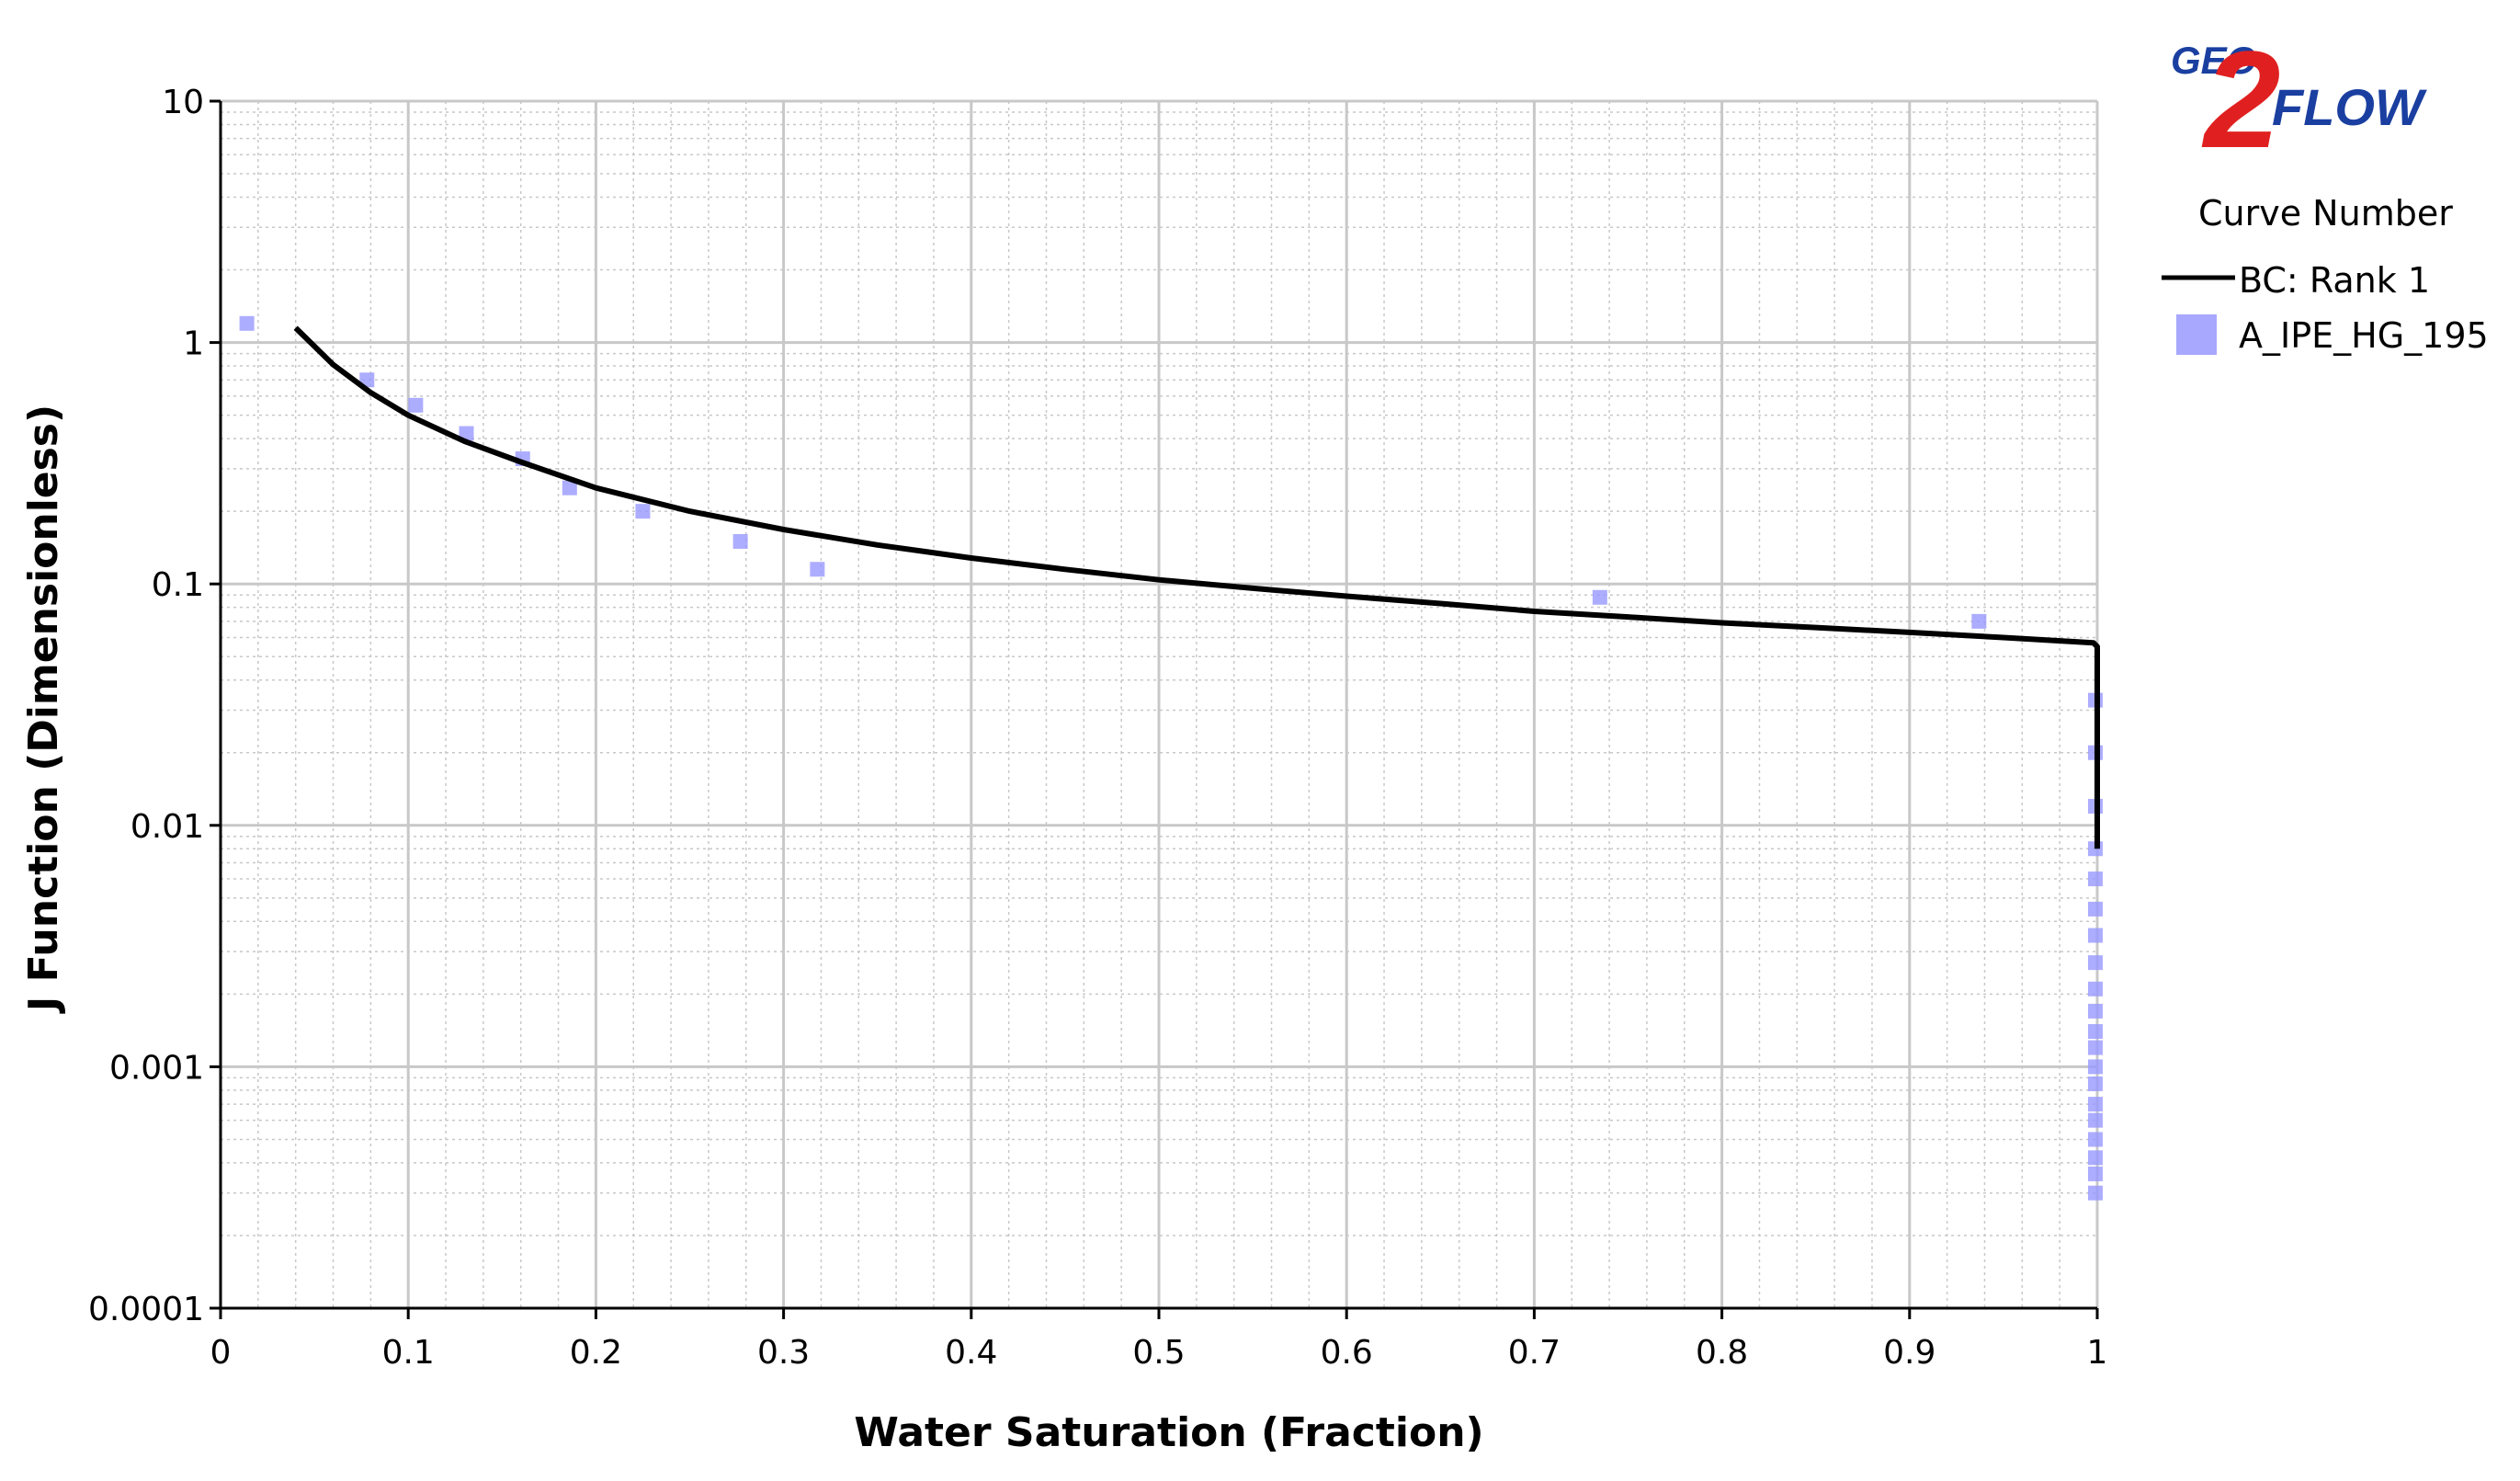  I want to click on x-tick-label: 0.5, so click(1158, 1353).